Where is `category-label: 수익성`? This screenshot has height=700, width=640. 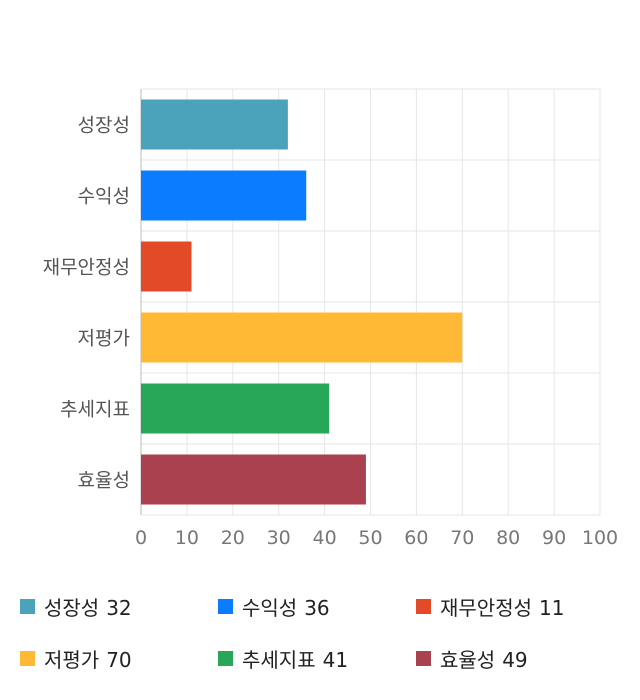 category-label: 수익성 is located at coordinates (104, 197).